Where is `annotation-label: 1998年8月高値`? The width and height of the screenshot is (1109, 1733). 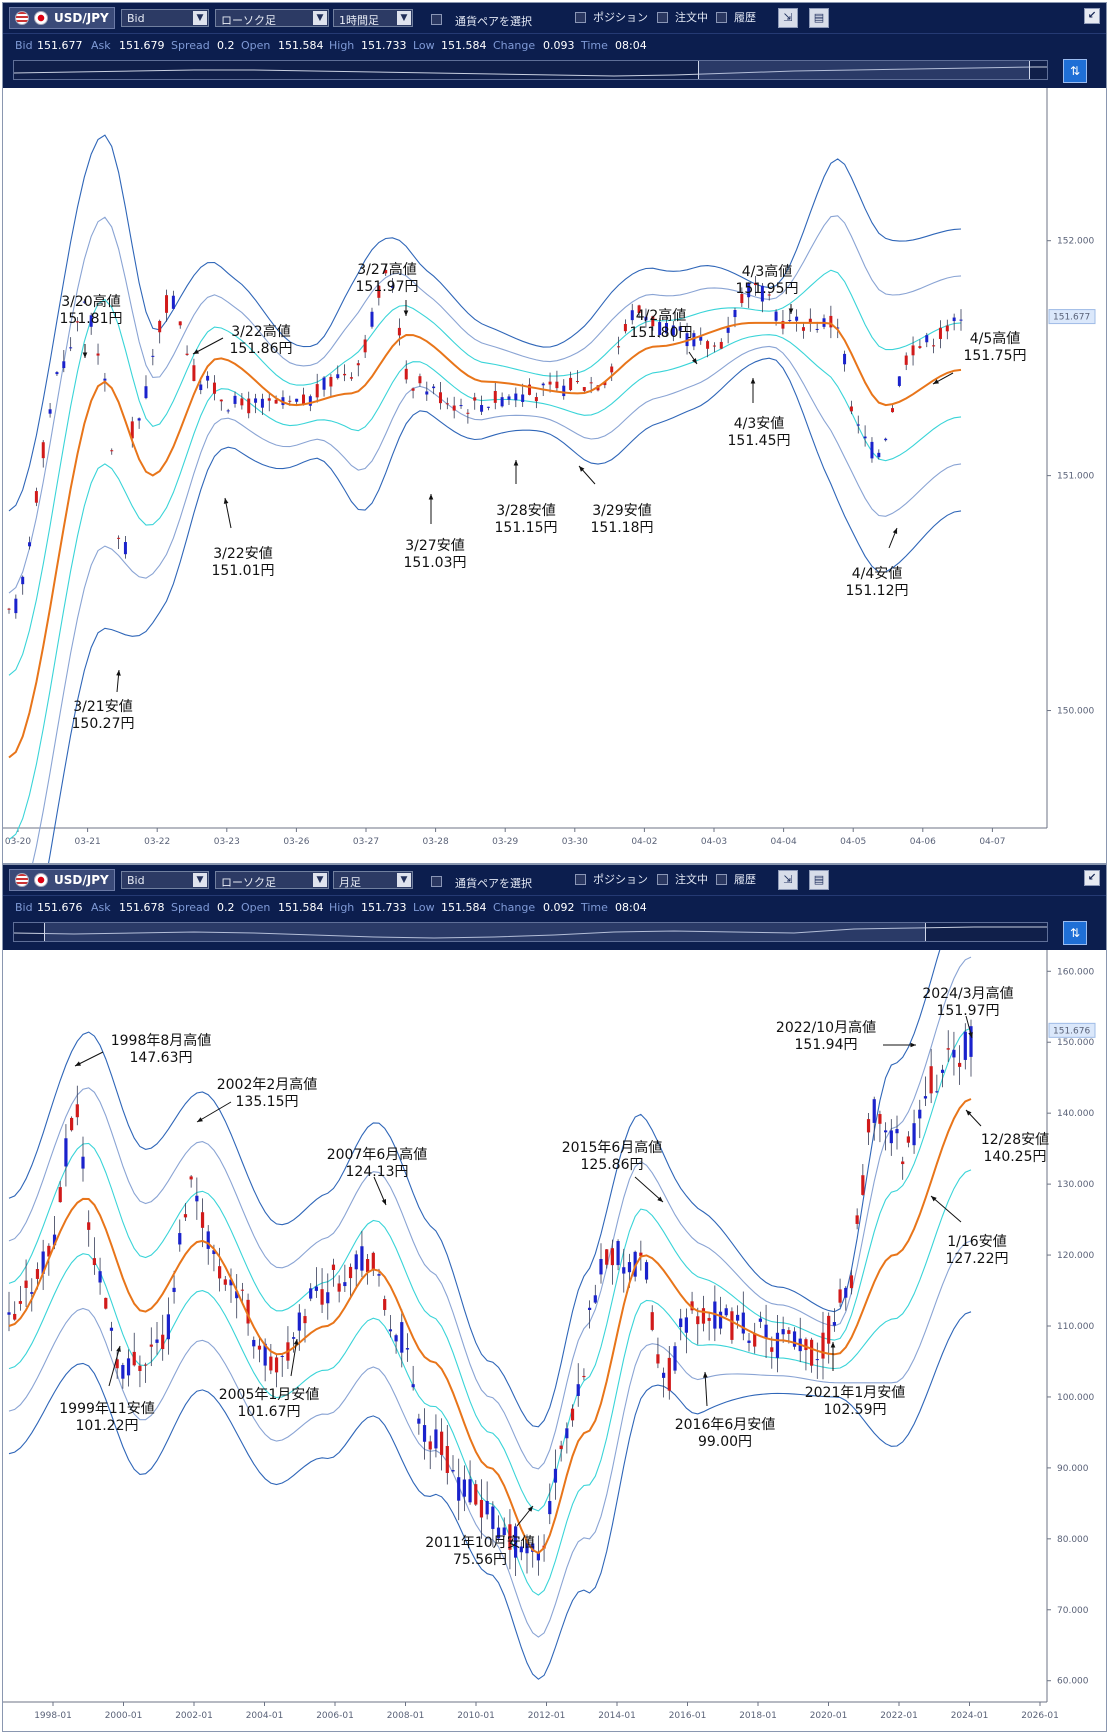
annotation-label: 1998年8月高値 is located at coordinates (161, 1040).